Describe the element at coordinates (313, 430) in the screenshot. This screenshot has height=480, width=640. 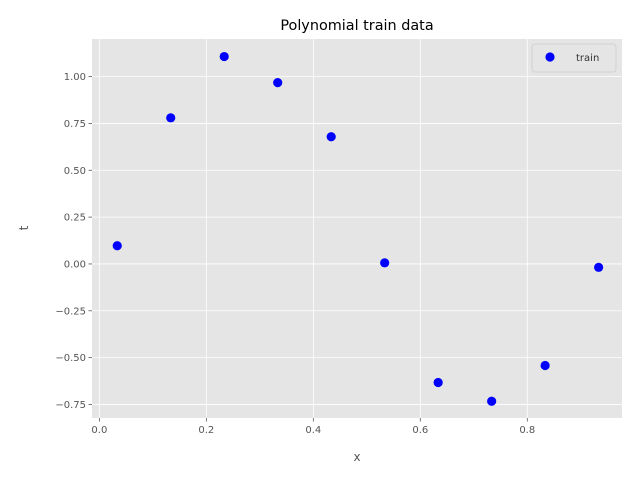
I see `x-tick-label: 0.4` at that location.